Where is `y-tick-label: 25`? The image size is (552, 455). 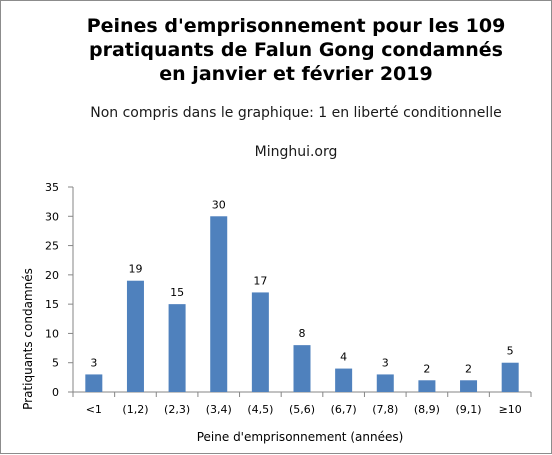
y-tick-label: 25 is located at coordinates (52, 246).